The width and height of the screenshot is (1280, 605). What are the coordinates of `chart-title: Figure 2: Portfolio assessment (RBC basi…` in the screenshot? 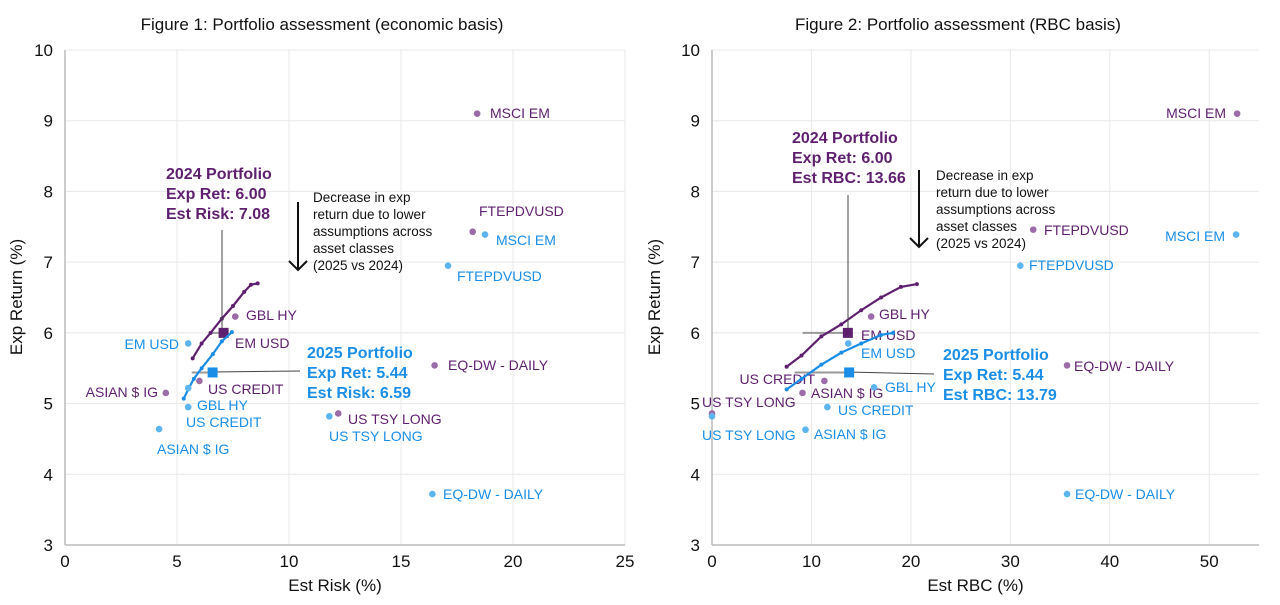 It's located at (958, 24).